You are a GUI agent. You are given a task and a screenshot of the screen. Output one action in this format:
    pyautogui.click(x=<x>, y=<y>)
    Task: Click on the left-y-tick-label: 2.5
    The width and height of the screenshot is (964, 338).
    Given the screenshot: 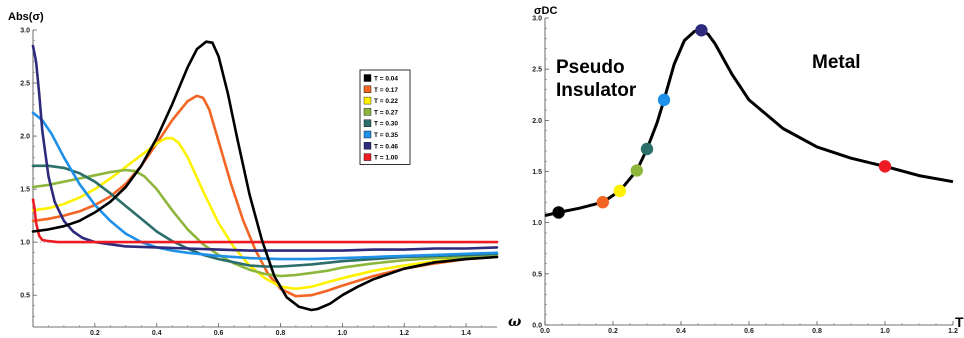 What is the action you would take?
    pyautogui.click(x=25, y=84)
    